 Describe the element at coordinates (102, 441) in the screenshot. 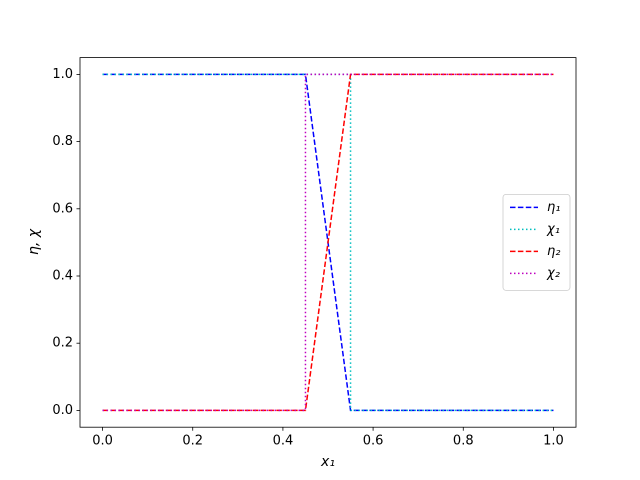

I see `x-tick-label: 0.0` at that location.